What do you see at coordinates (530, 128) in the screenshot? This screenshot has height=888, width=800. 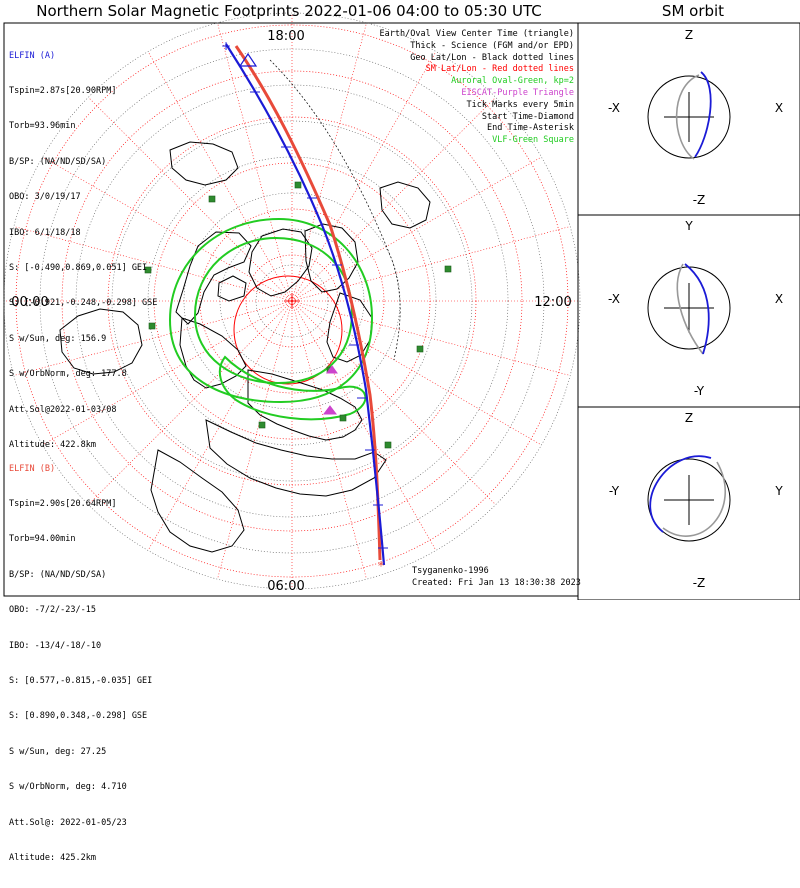 I see `legend-entry: End Time-Asterisk` at bounding box center [530, 128].